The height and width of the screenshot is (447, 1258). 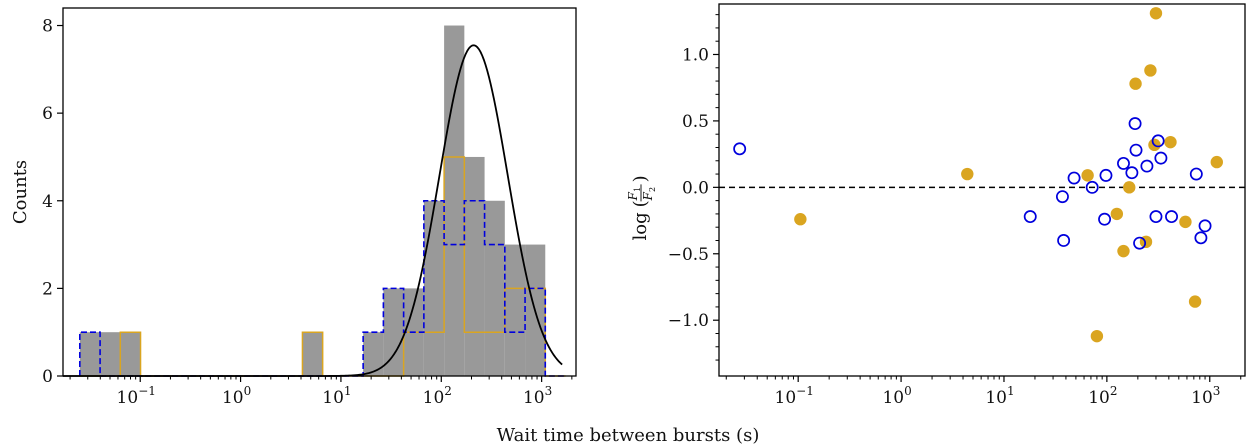 I want to click on hist-y-tick-label: 4, so click(x=47, y=202).